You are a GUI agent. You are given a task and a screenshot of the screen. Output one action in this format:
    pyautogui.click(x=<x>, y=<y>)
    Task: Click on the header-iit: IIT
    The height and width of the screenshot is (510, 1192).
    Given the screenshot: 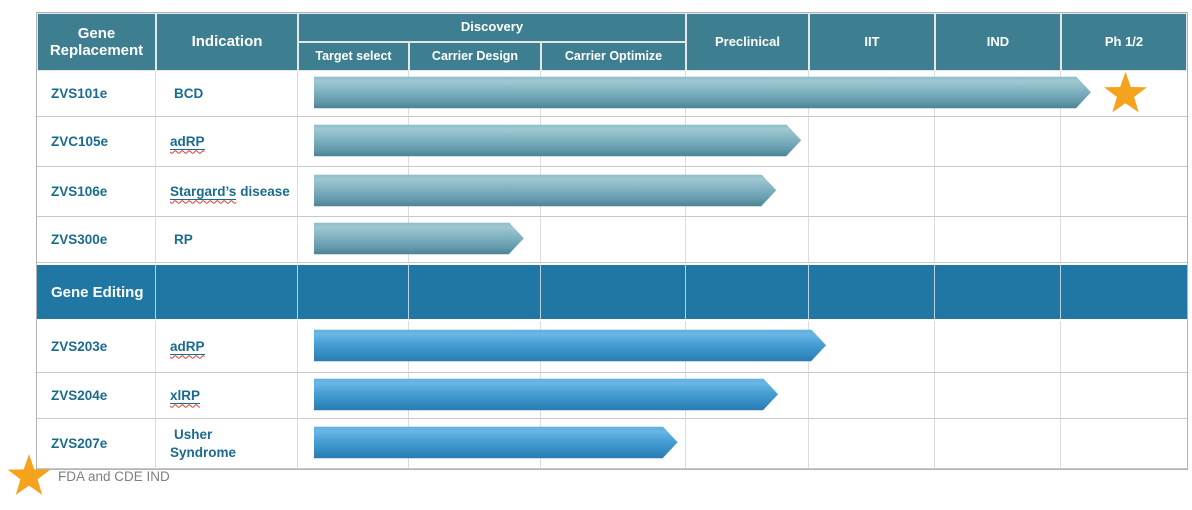 What is the action you would take?
    pyautogui.click(x=872, y=42)
    